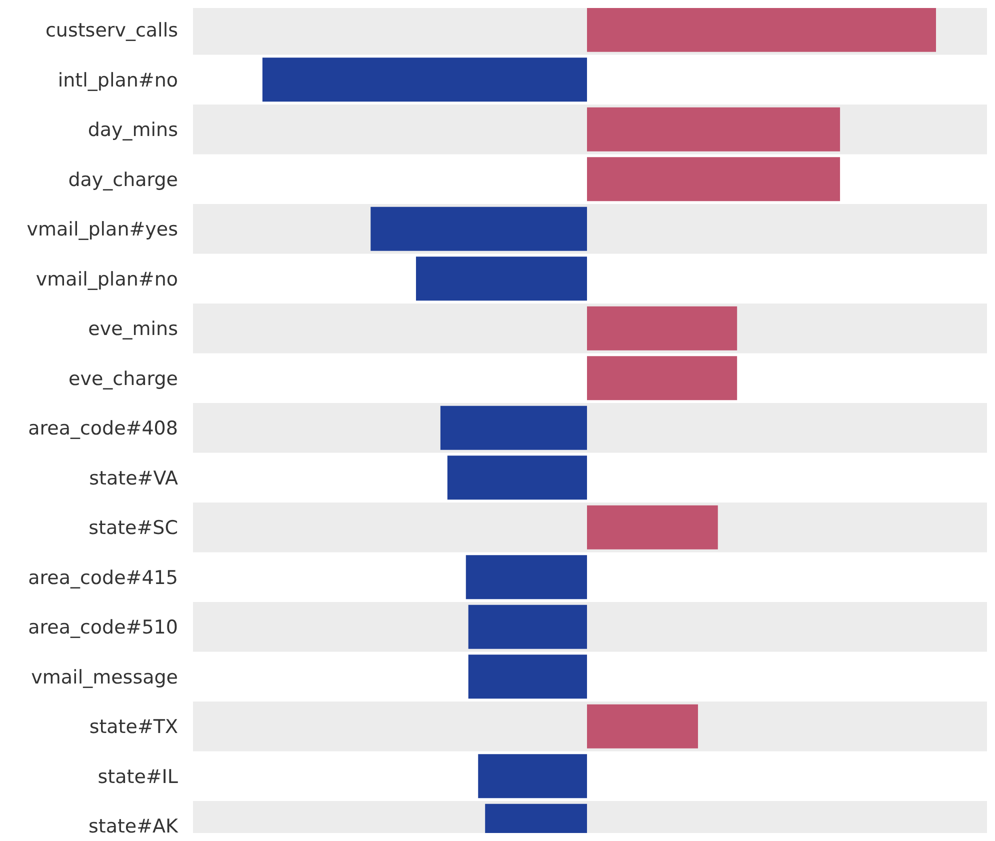 The image size is (995, 841). I want to click on y-tick-label: area_code#408, so click(103, 429).